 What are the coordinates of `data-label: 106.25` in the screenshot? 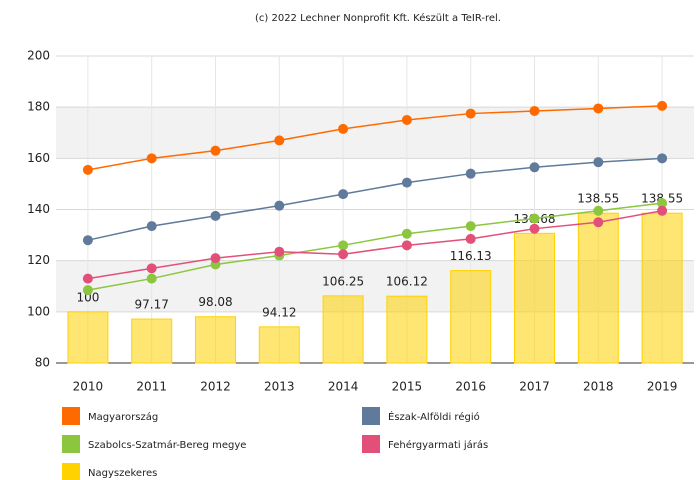 It's located at (343, 281).